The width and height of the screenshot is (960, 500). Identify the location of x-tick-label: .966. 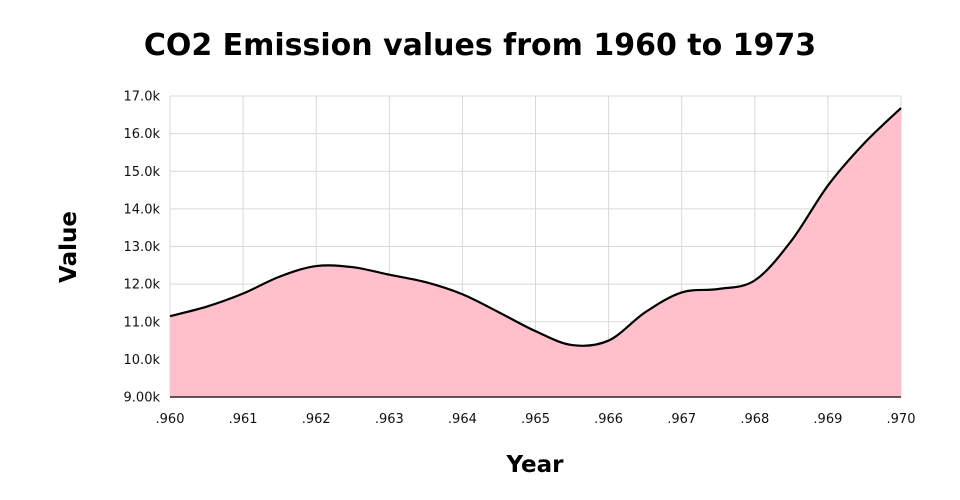
(608, 419).